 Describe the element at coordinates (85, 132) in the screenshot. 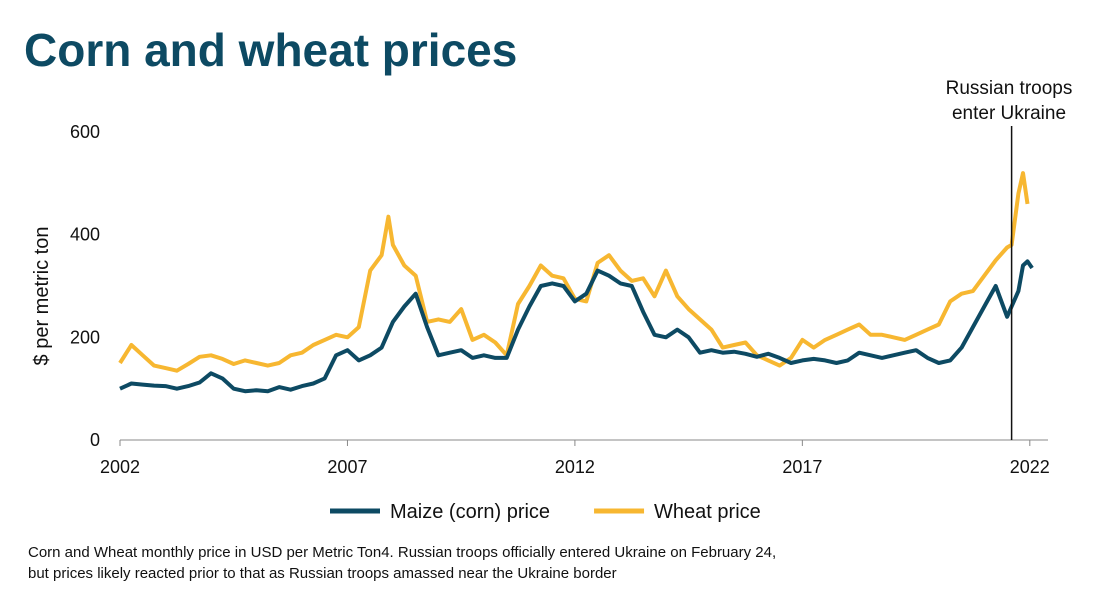

I see `y-tick-label: 600` at that location.